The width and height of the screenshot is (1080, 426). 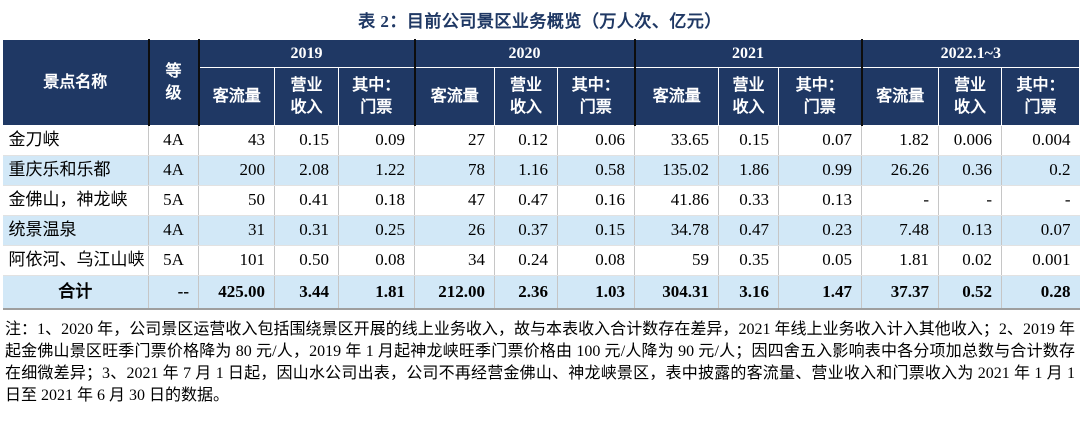 What do you see at coordinates (306, 96) in the screenshot?
I see `header-revenue-2019: 营业 收入` at bounding box center [306, 96].